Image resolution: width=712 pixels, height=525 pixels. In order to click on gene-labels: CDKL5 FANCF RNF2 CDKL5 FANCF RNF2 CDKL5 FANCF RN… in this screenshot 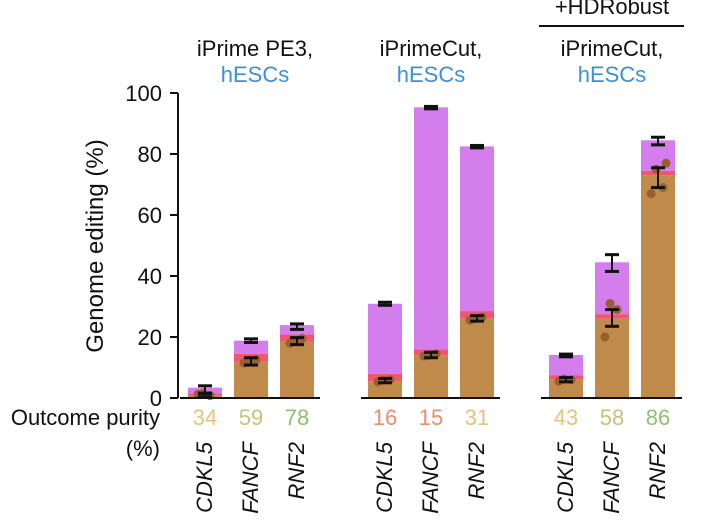, I will do `click(431, 476)`.